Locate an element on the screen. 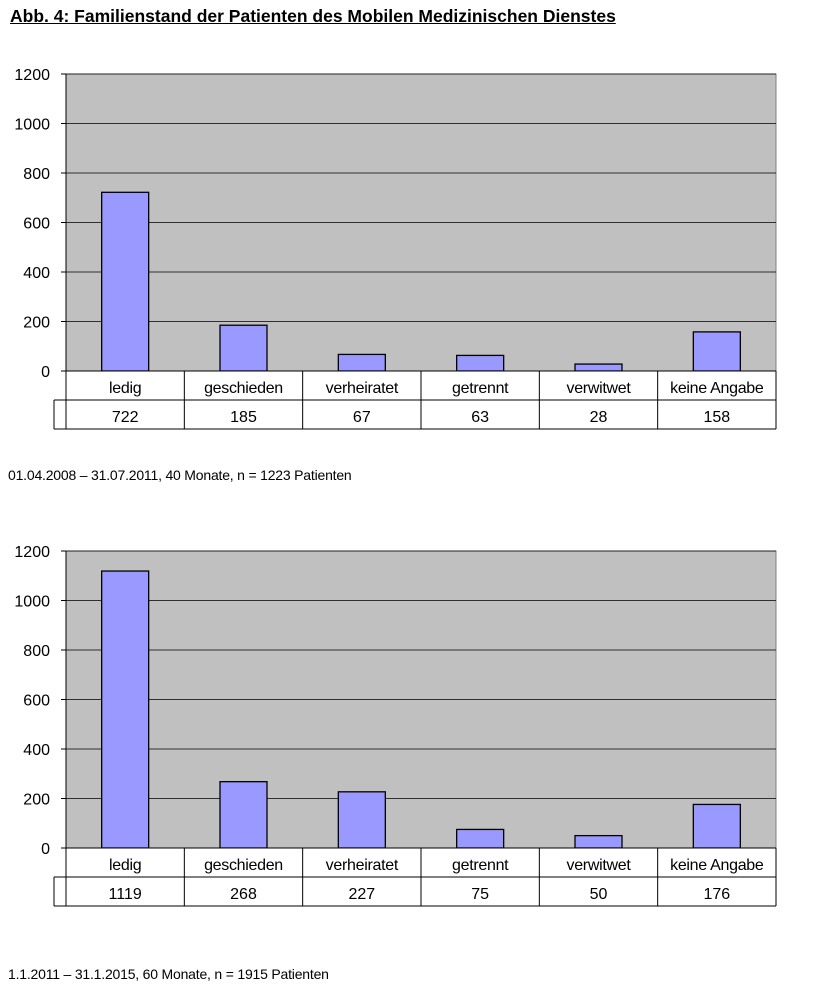 The height and width of the screenshot is (999, 820). chart-1-ytick-label-1200: 1200 is located at coordinates (32, 75).